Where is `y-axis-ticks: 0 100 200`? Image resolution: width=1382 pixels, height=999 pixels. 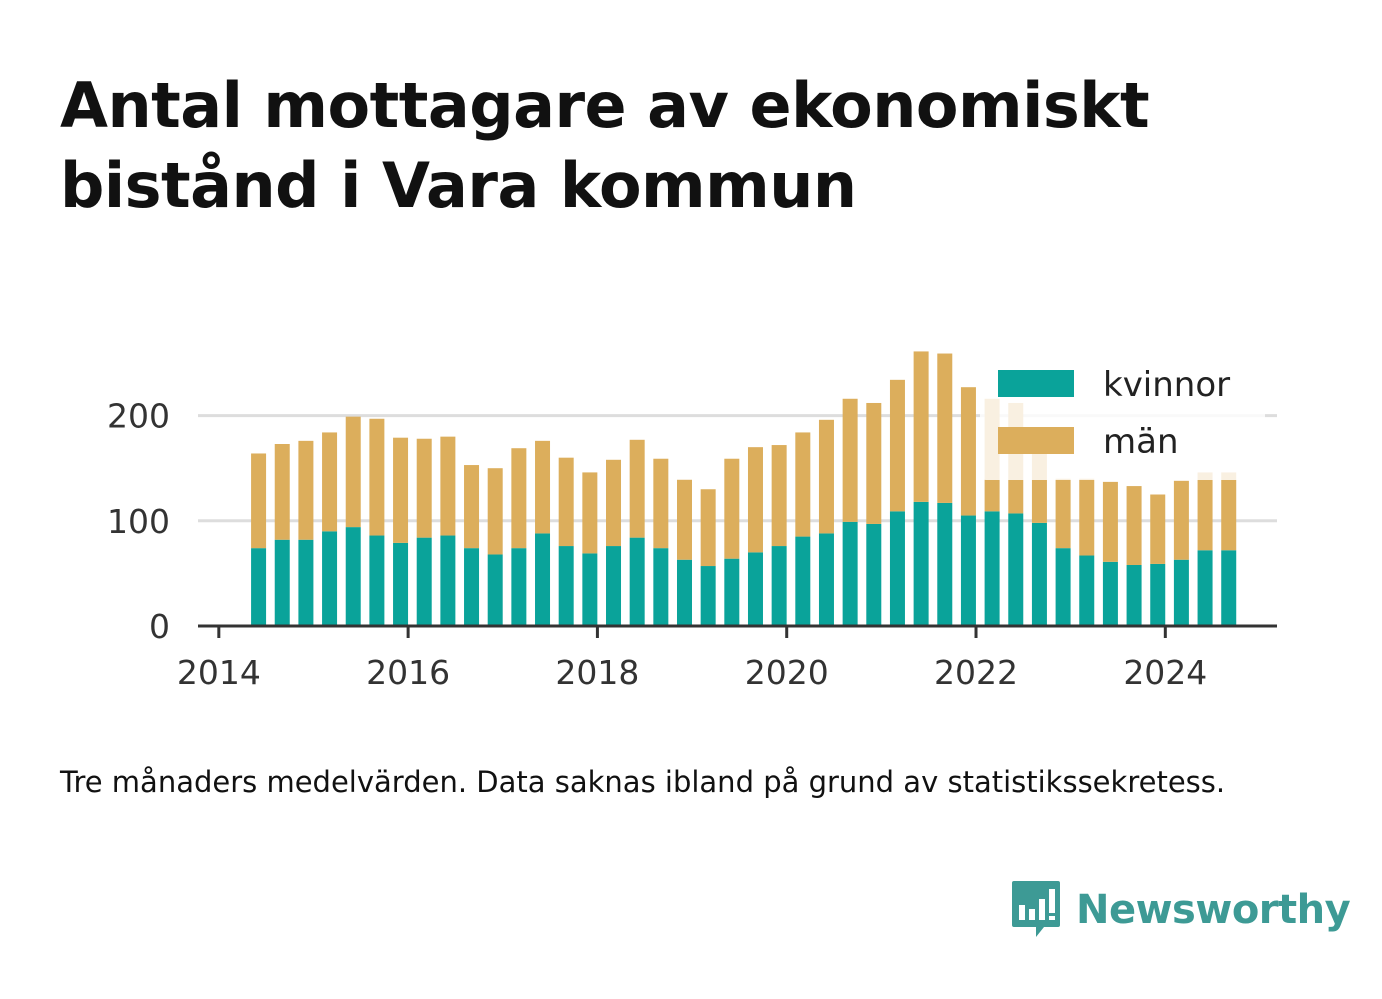 y-axis-ticks: 0 100 200 is located at coordinates (138, 521).